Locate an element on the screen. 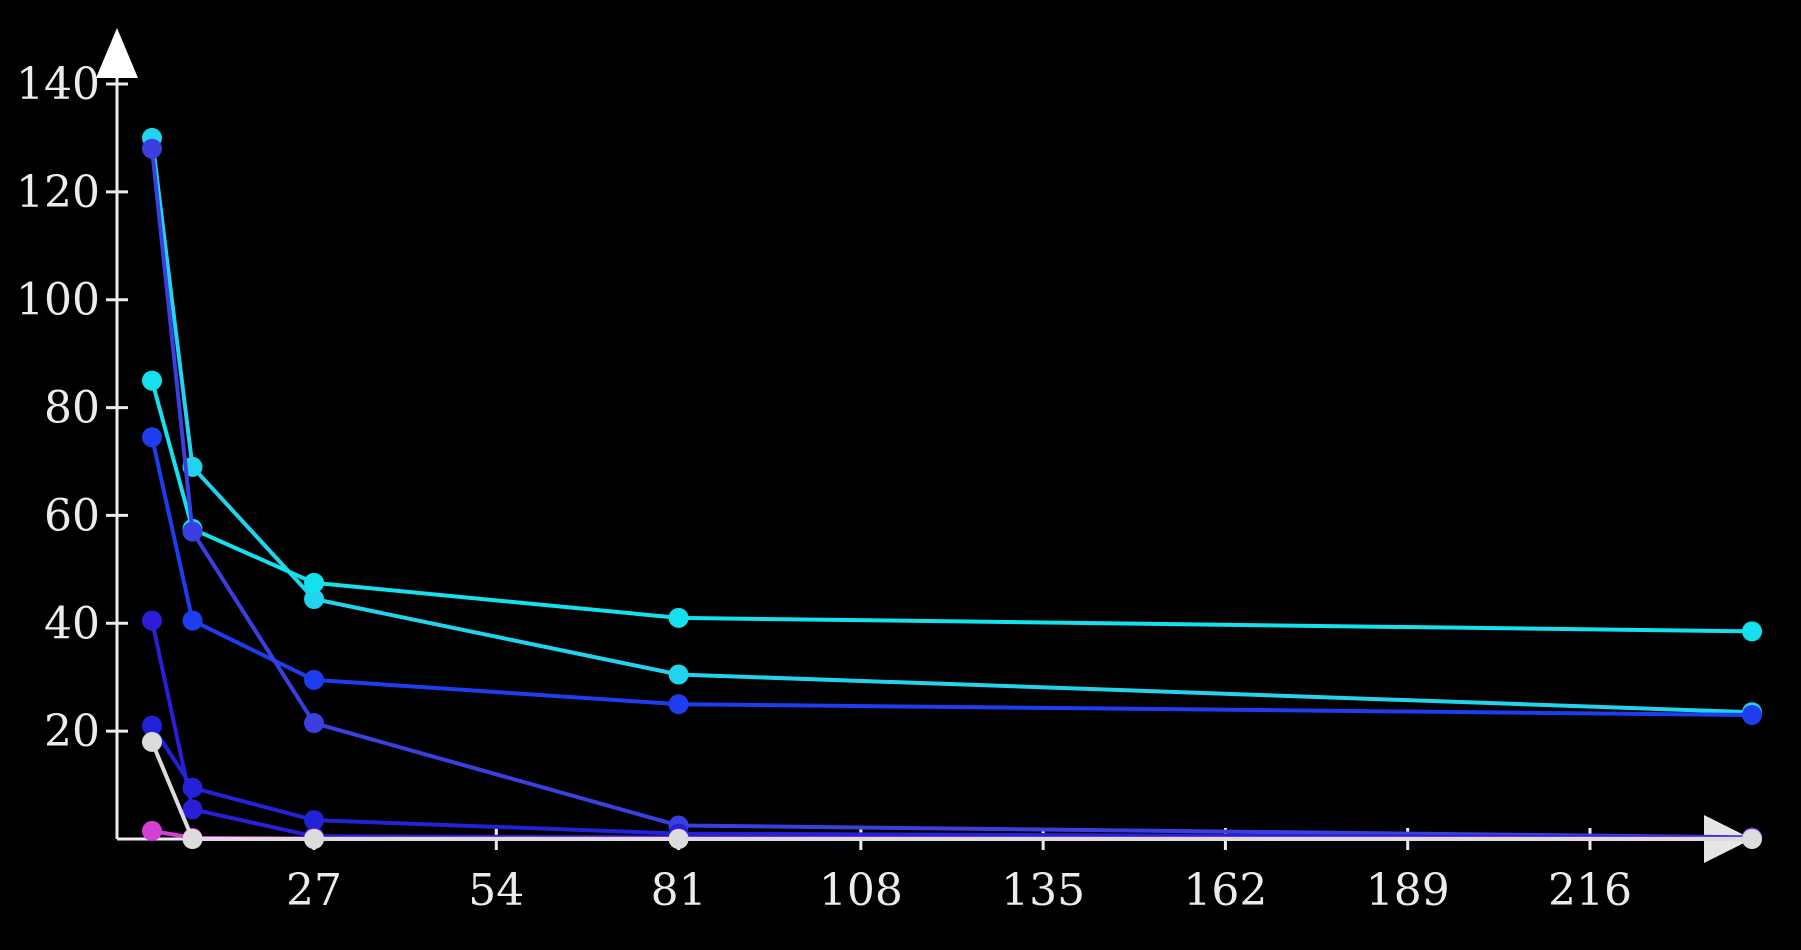 The width and height of the screenshot is (1801, 950). x-tick-label: 189 is located at coordinates (1408, 890).